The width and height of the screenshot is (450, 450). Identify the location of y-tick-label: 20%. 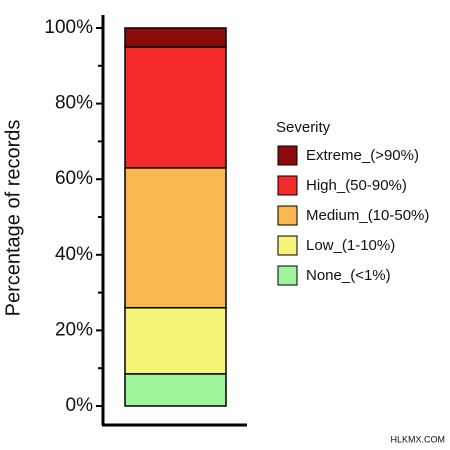
(74, 329).